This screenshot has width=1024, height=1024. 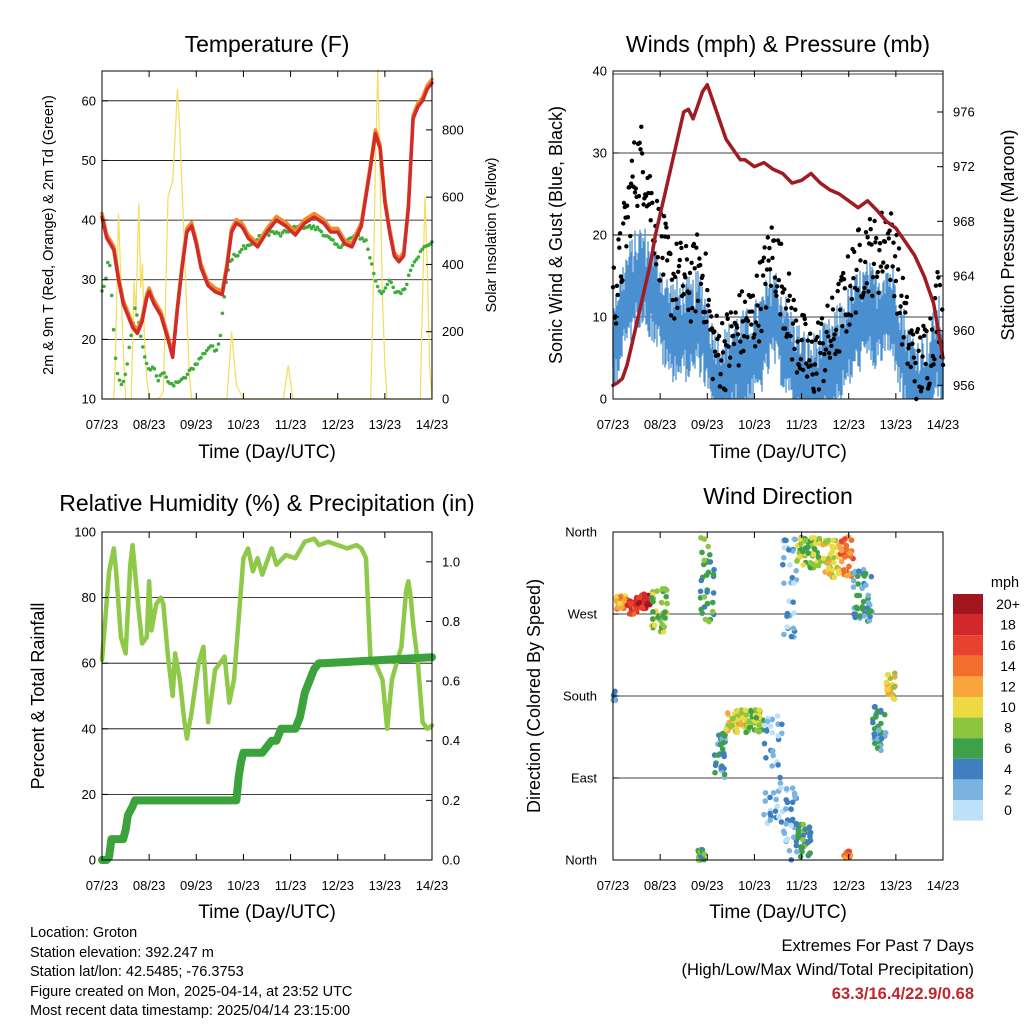 I want to click on extremes-subtitle: (High/Low/Max Wind/Total Precipitation), so click(x=827, y=970).